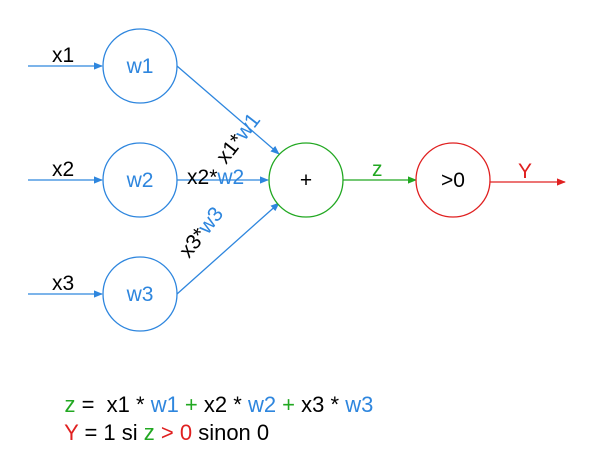 This screenshot has width=594, height=455. I want to click on formula-z-plus2: +, so click(289, 404).